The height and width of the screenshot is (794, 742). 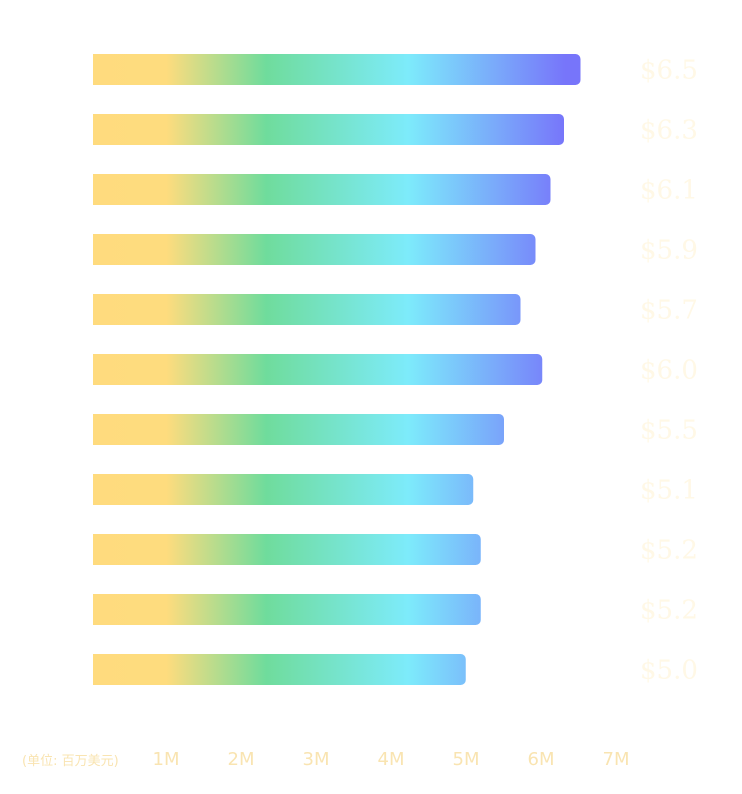 What do you see at coordinates (669, 251) in the screenshot?
I see `value-label: $5.9` at bounding box center [669, 251].